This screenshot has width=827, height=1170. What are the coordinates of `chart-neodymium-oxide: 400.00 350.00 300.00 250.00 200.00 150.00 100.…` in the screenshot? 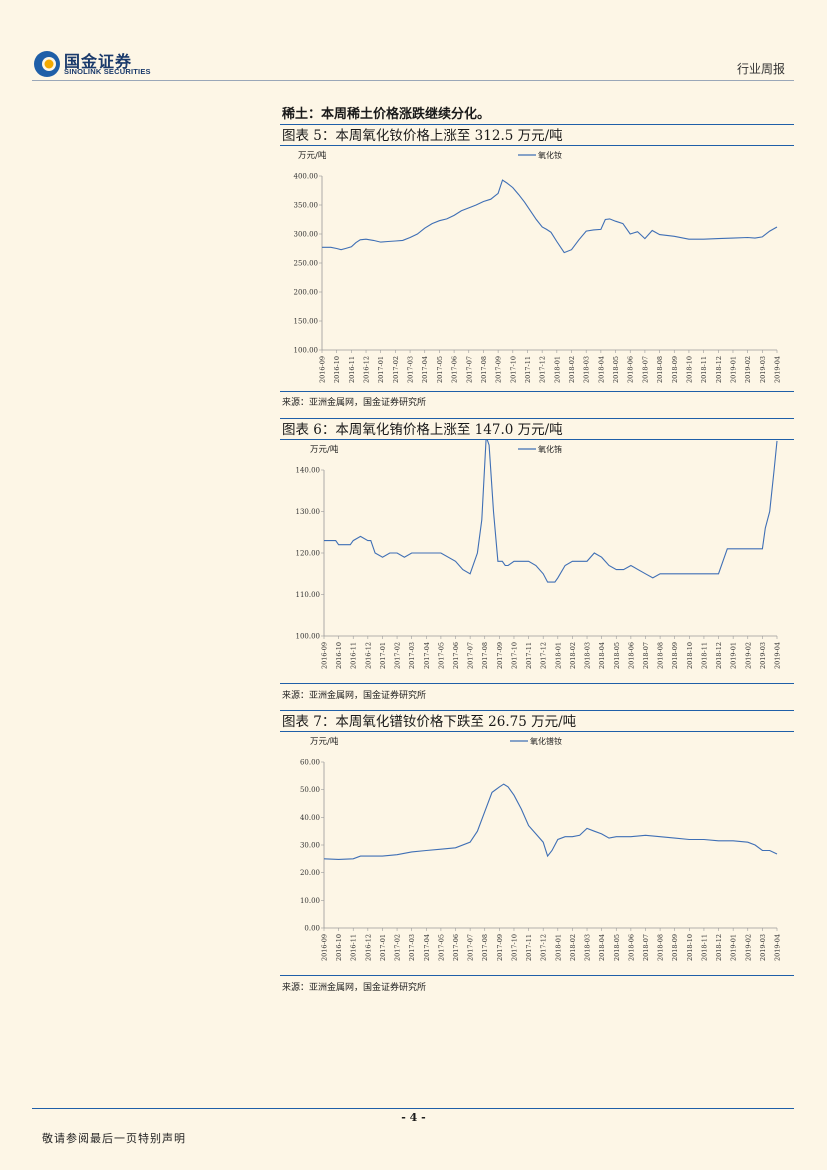 It's located at (538, 266).